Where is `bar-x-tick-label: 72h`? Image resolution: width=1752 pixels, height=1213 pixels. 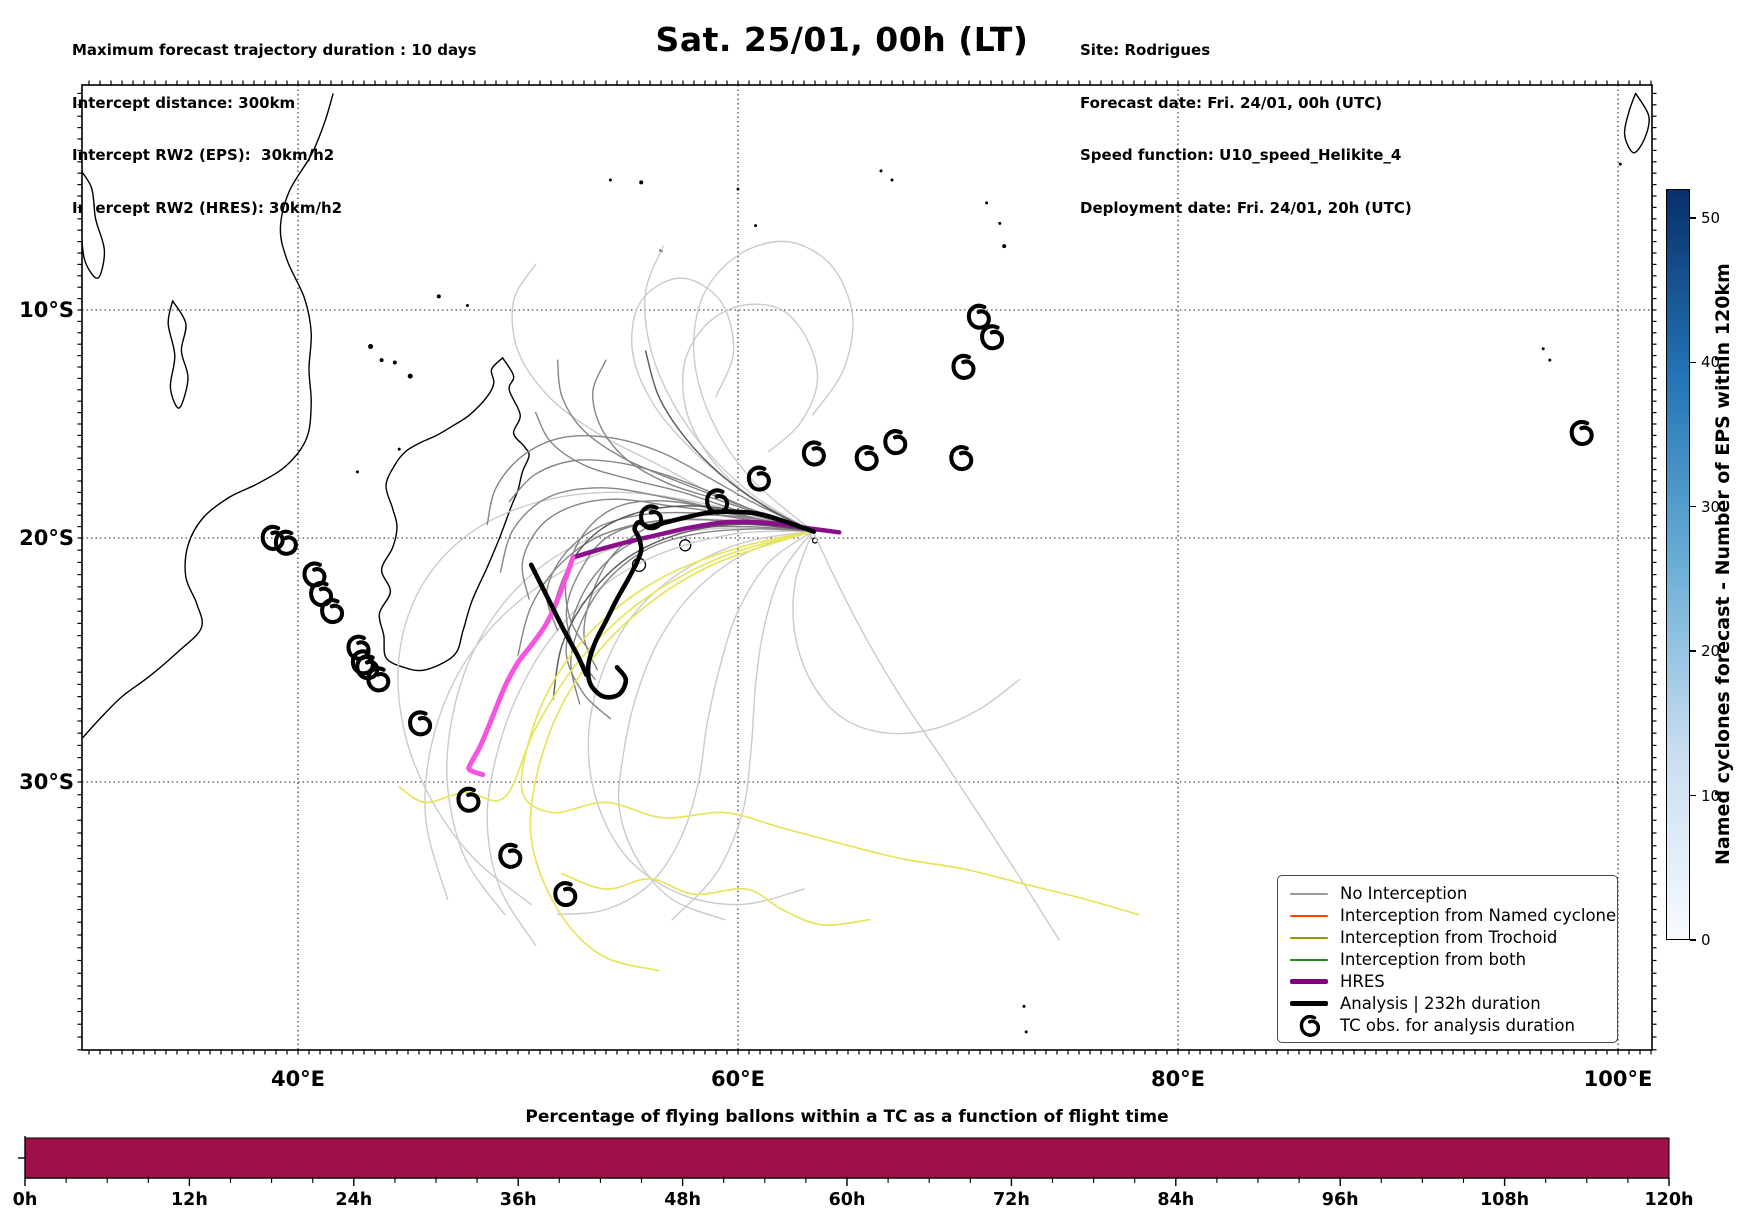
bar-x-tick-label: 72h is located at coordinates (1011, 1200).